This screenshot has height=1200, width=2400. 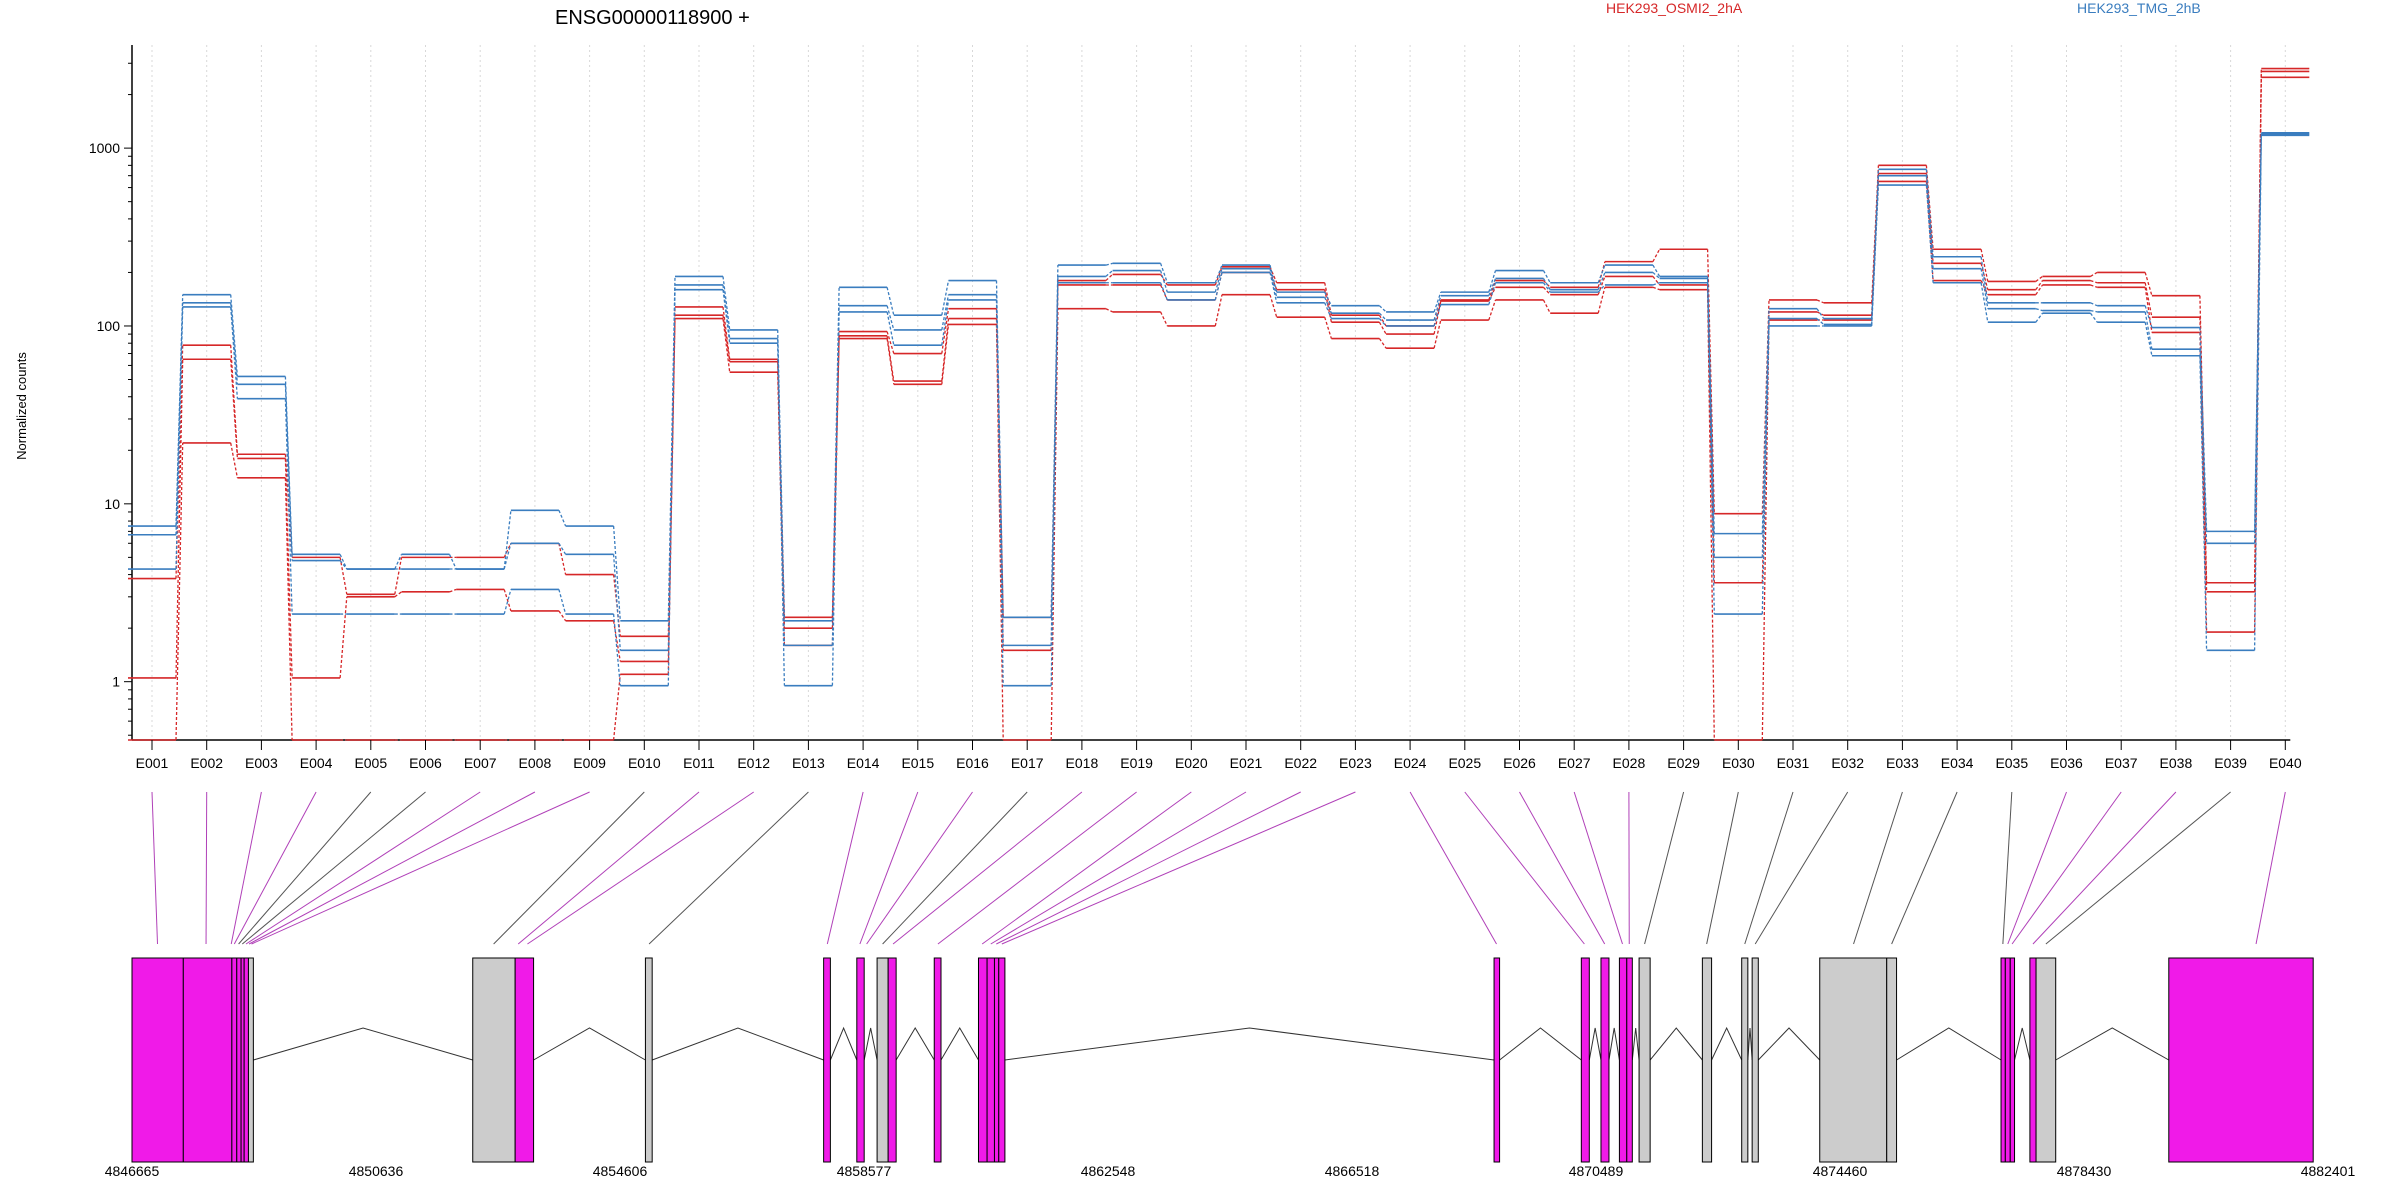 I want to click on x-tick-label-E027: E027, so click(x=1574, y=763).